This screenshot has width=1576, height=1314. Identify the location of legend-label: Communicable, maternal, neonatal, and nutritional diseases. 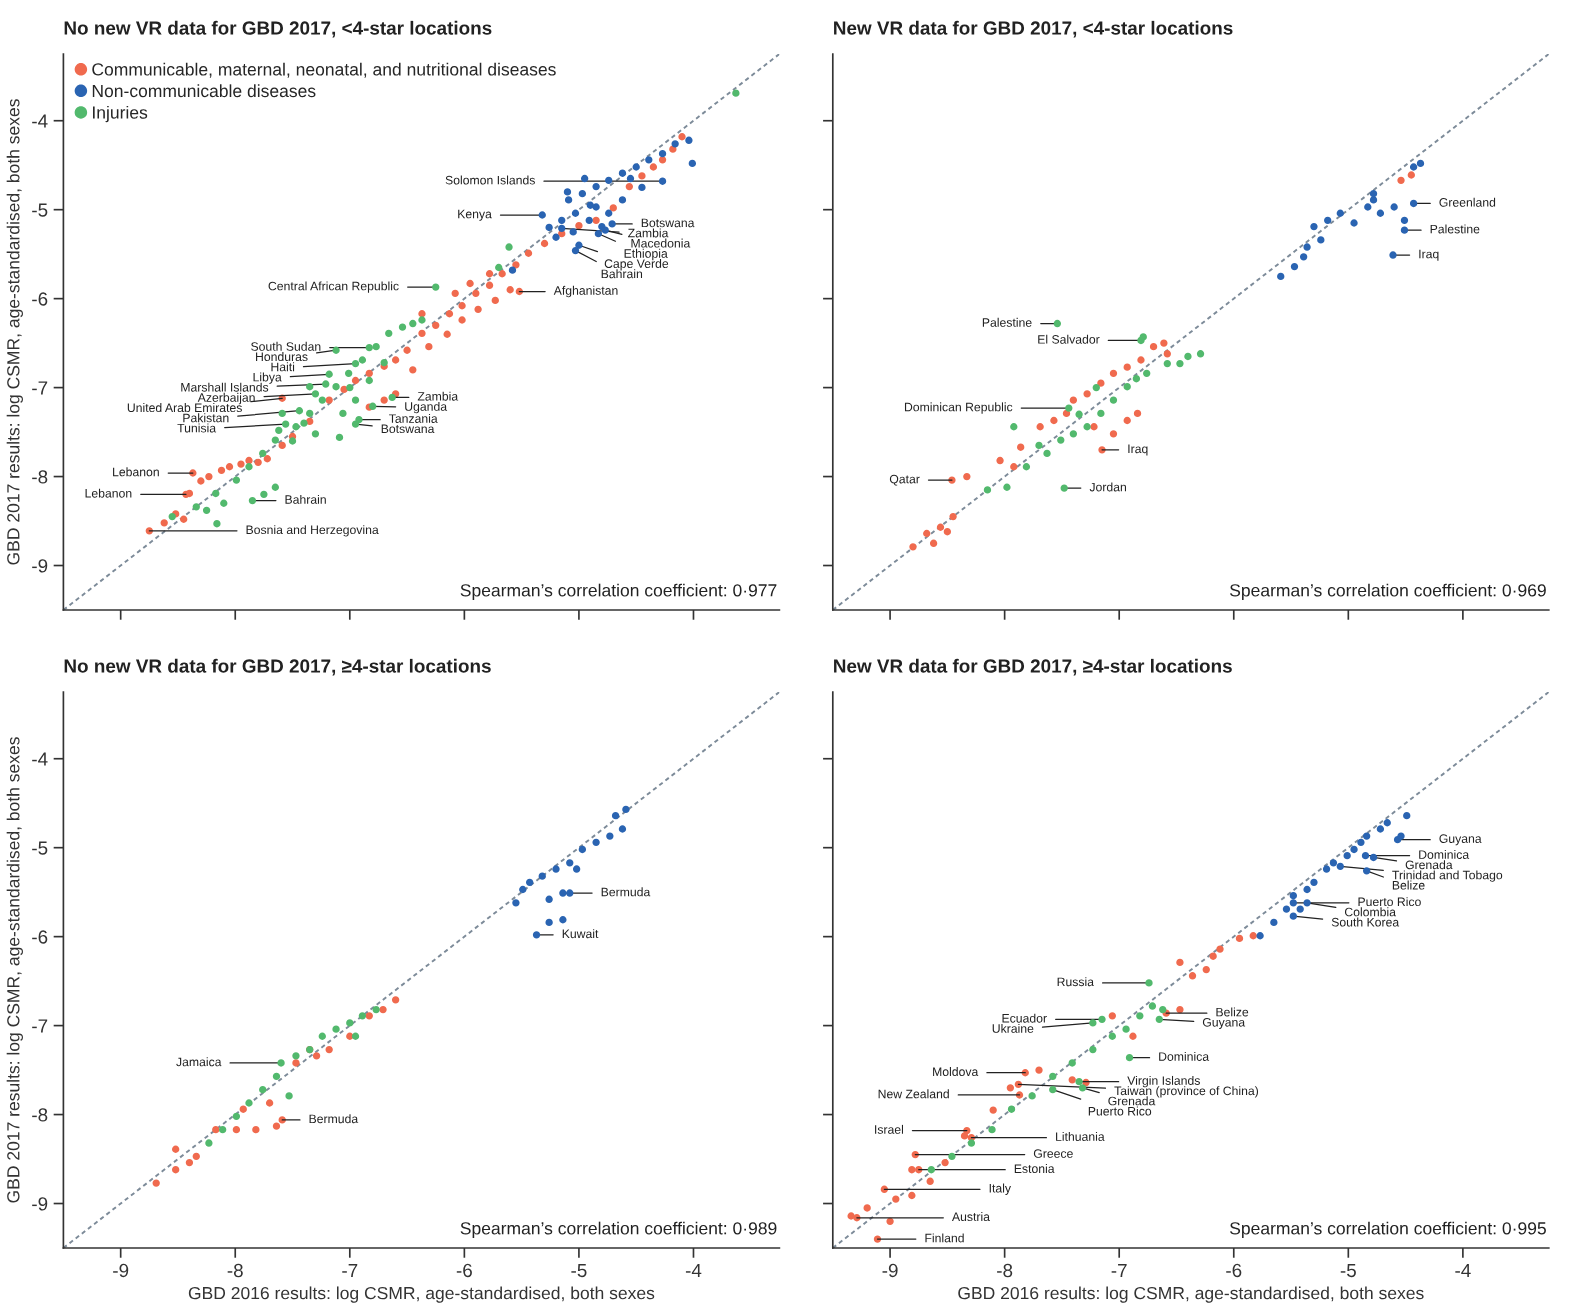
(324, 70).